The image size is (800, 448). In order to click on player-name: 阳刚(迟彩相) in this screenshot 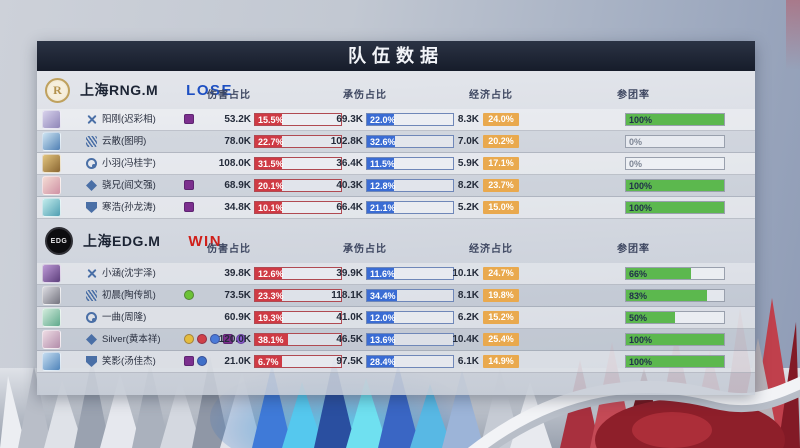, I will do `click(129, 119)`.